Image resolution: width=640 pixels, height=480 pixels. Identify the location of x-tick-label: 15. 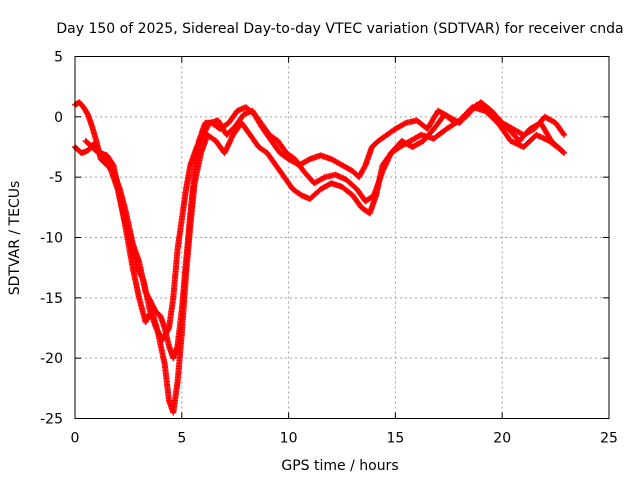
(395, 439).